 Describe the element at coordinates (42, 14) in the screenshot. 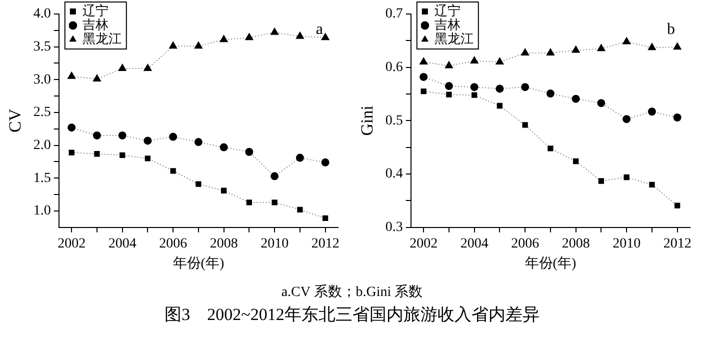

I see `y-tick-label: 4.0` at that location.